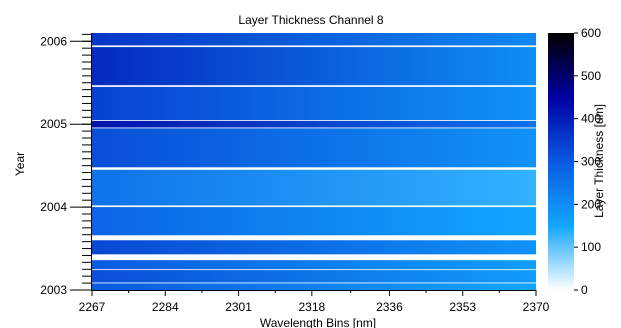 This screenshot has width=621, height=328. I want to click on x-axis: 2267 2284 2301 2318 2336 2353 2370, so click(314, 302).